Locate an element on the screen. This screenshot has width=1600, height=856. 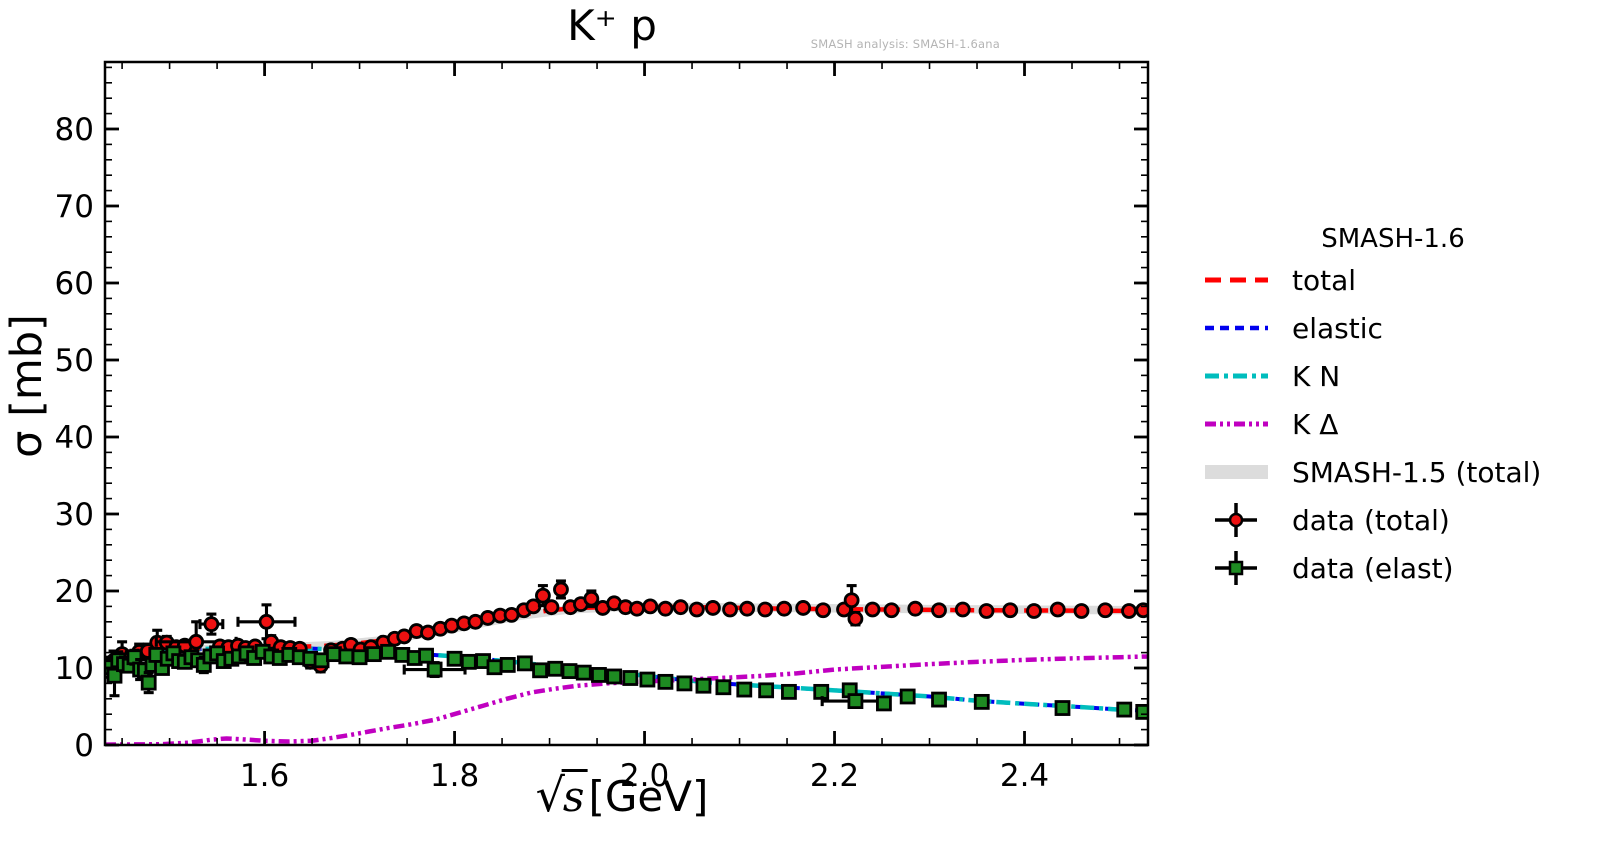
x-tick-label: 2.4 is located at coordinates (1024, 776).